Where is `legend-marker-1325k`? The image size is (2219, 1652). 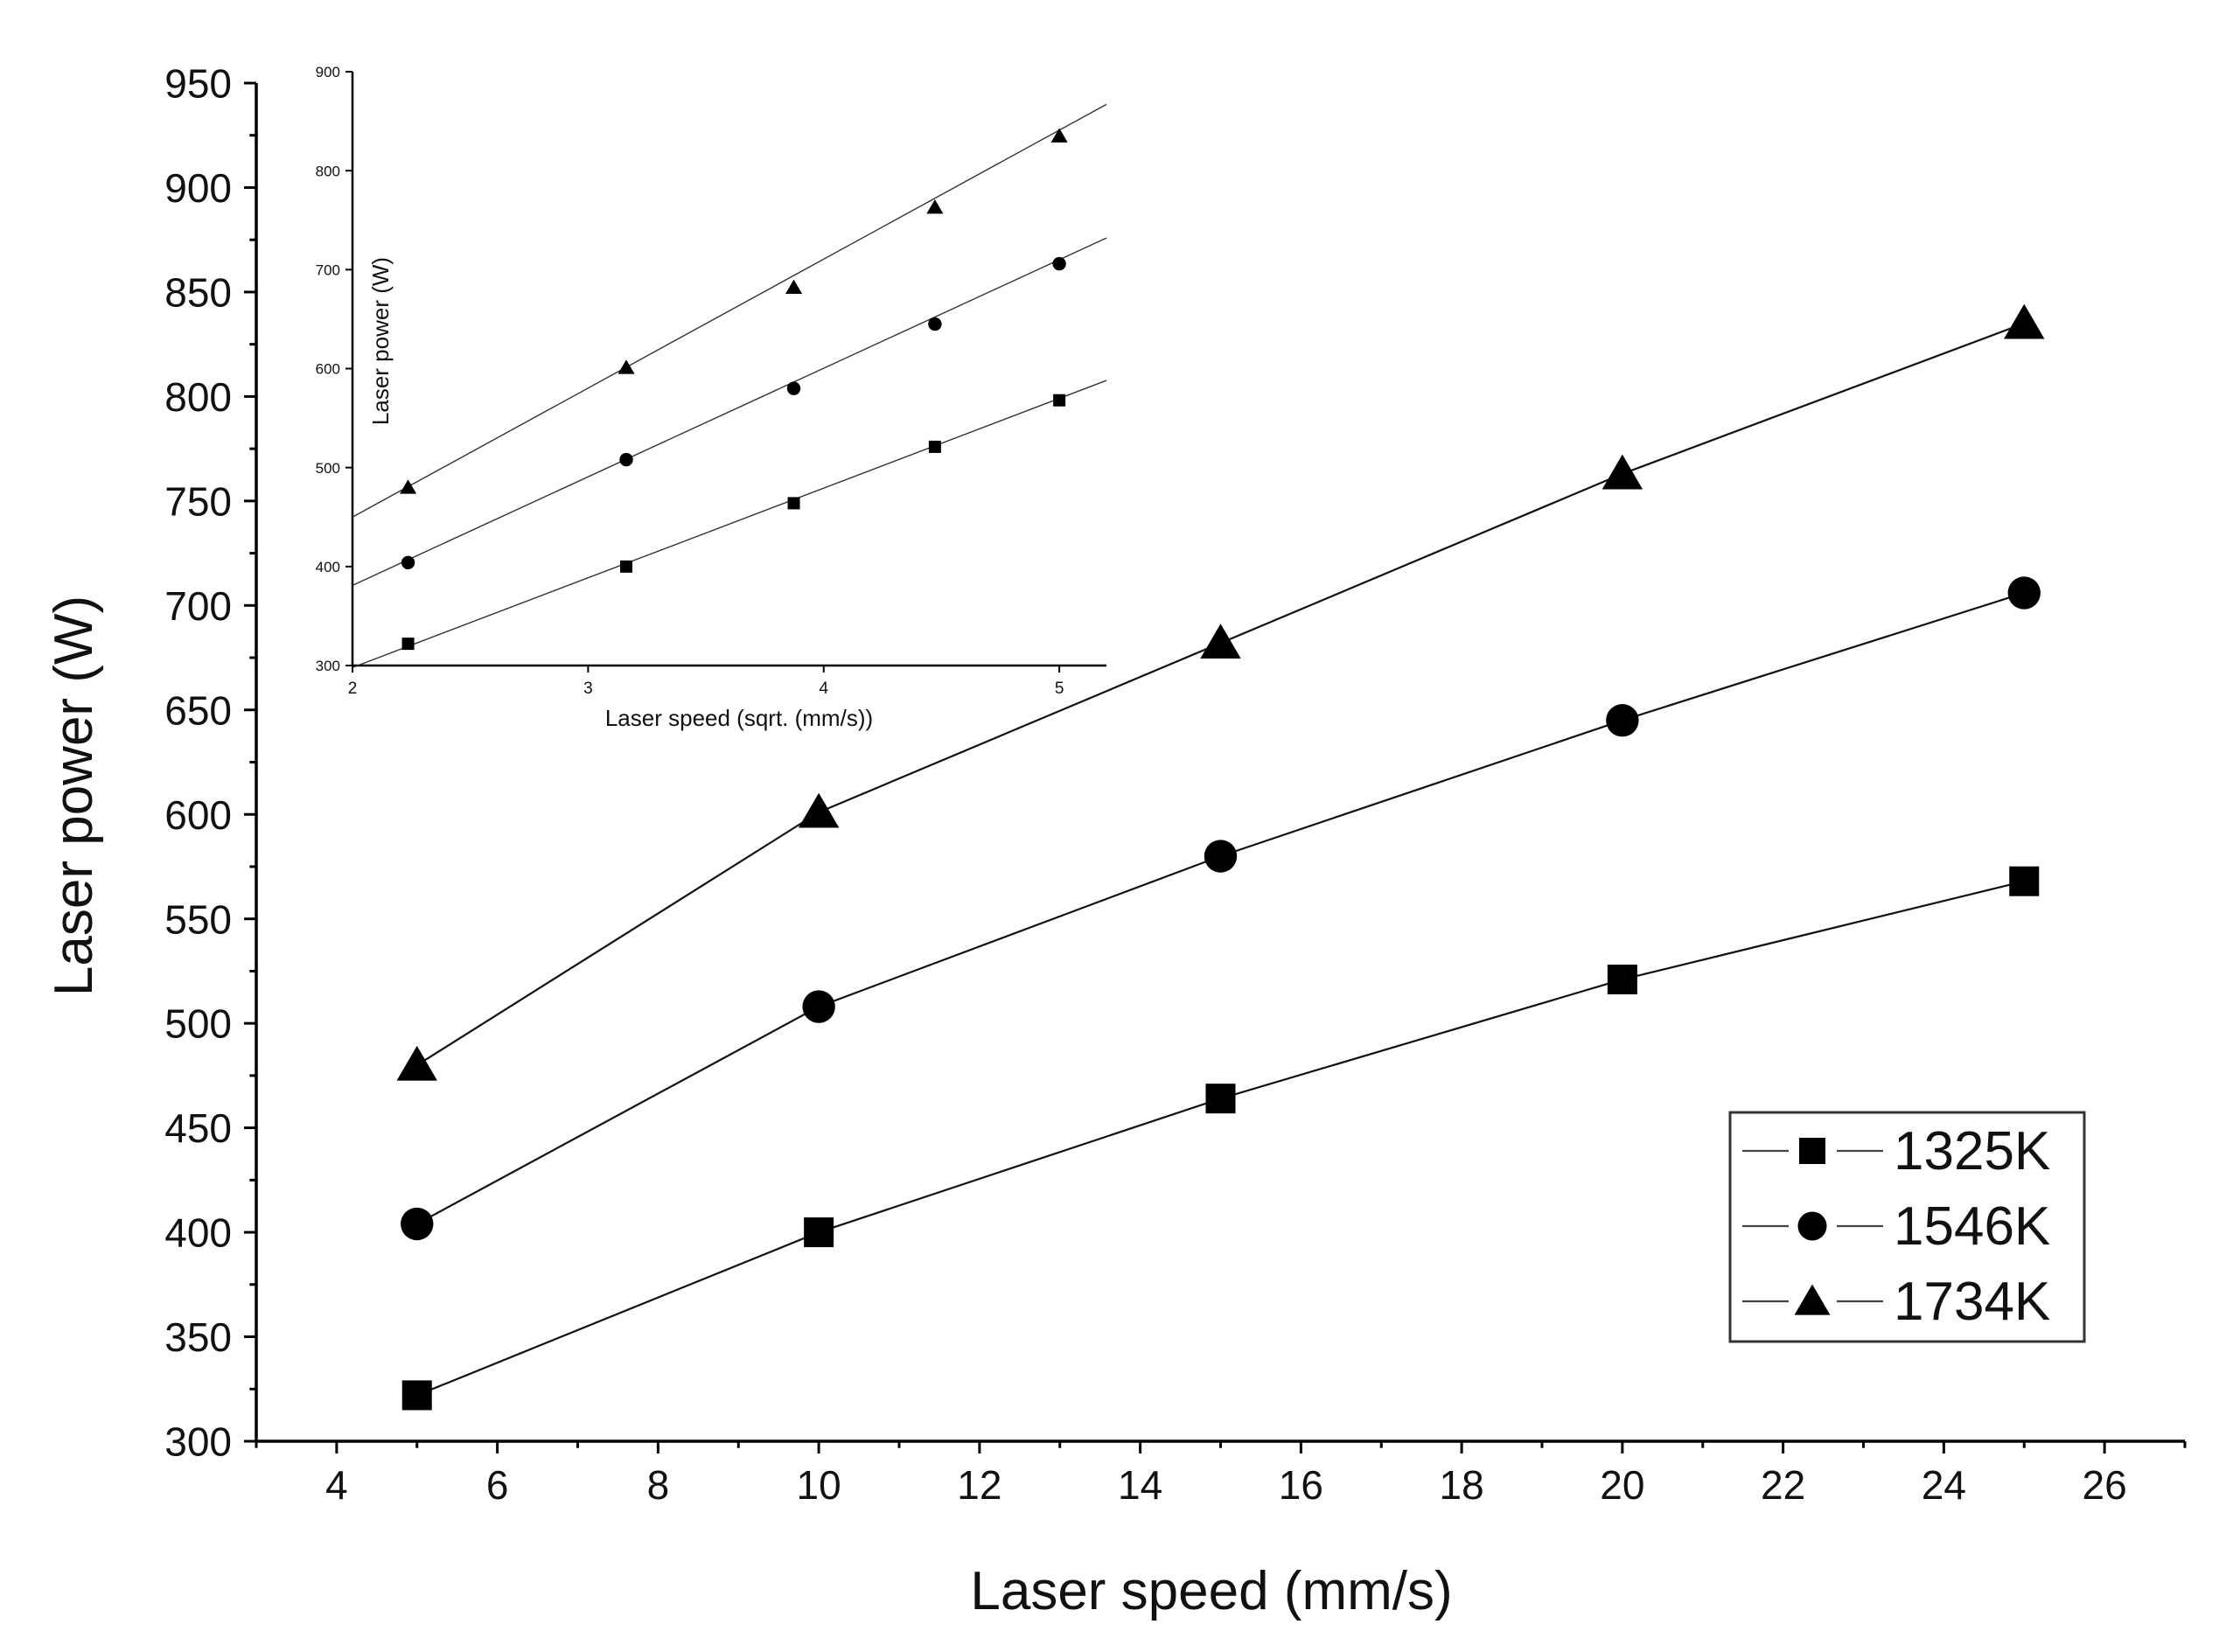 legend-marker-1325k is located at coordinates (1812, 1151).